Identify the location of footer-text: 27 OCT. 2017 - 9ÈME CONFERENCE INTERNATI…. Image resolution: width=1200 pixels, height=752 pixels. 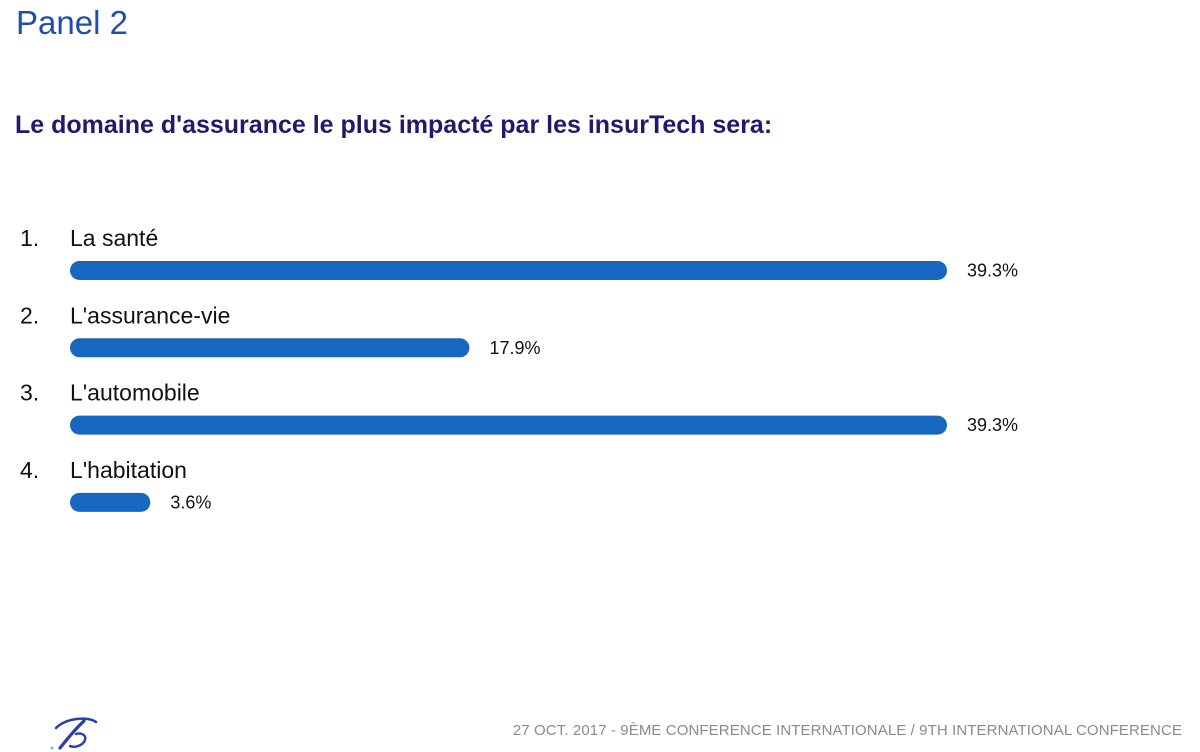
(847, 730).